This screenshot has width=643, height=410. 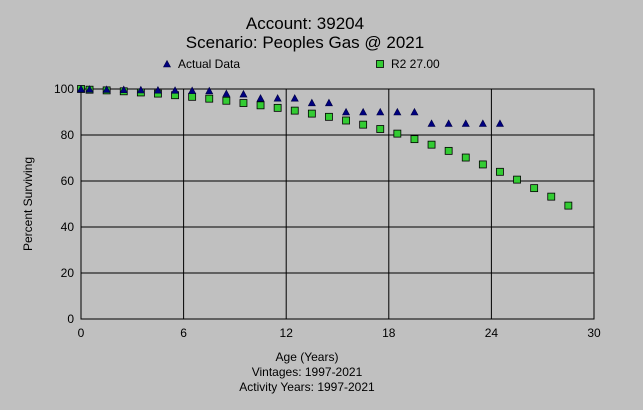 What do you see at coordinates (68, 273) in the screenshot?
I see `y-tick-label: 20` at bounding box center [68, 273].